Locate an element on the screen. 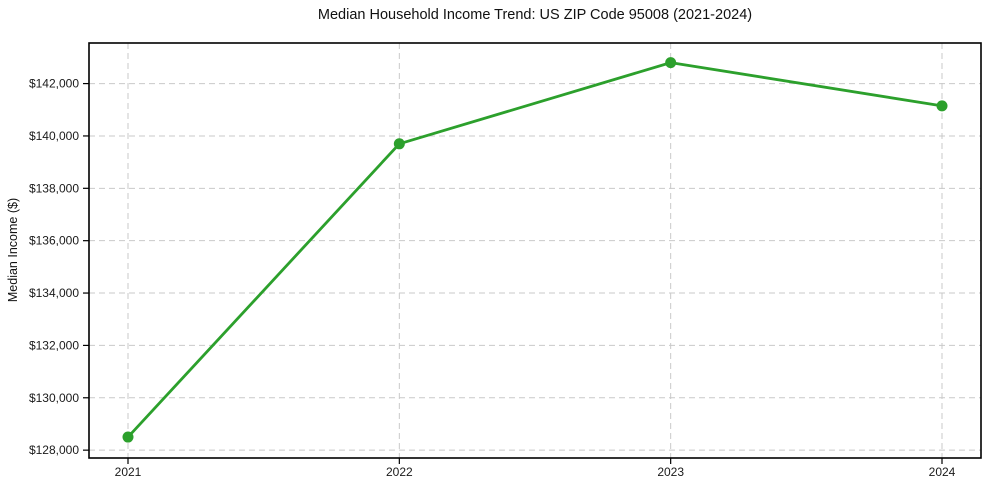 The image size is (989, 490). y-tick-label: $136,000 is located at coordinates (54, 241).